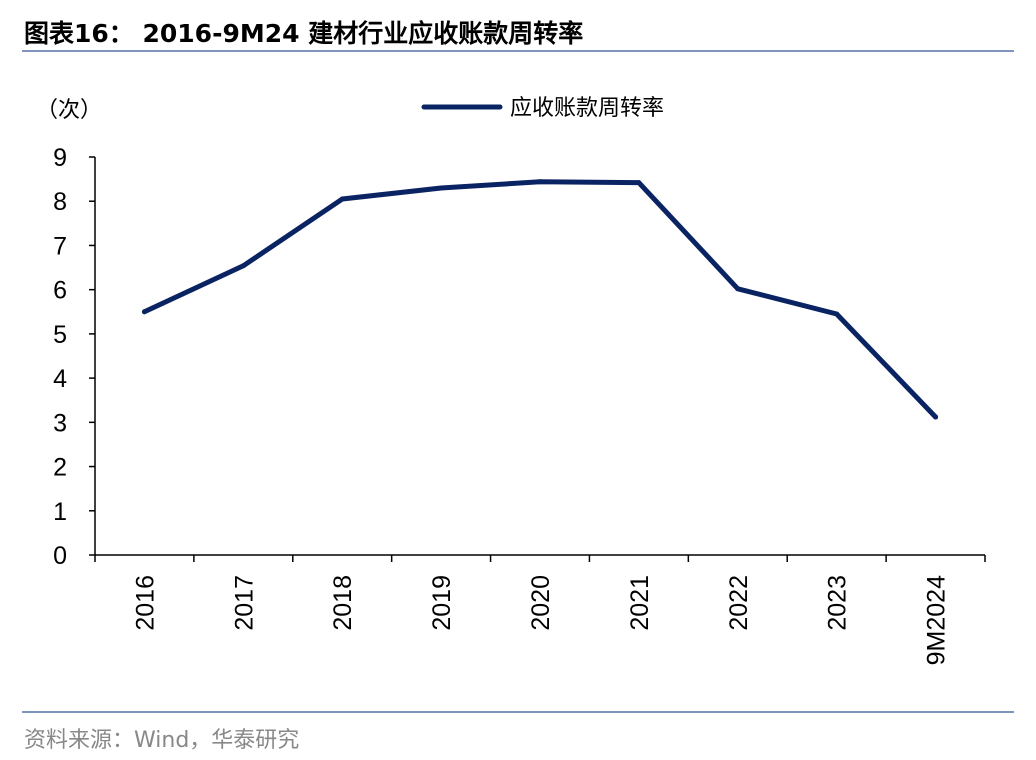 This screenshot has height=760, width=1036. Describe the element at coordinates (343, 603) in the screenshot. I see `x-tick-label: 2018` at that location.